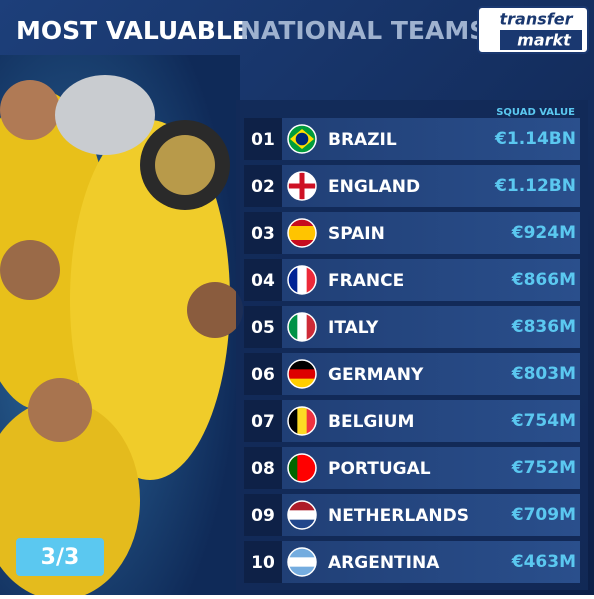 The width and height of the screenshot is (594, 599). Describe the element at coordinates (132, 30) in the screenshot. I see `title: MOST VALUABLE` at that location.